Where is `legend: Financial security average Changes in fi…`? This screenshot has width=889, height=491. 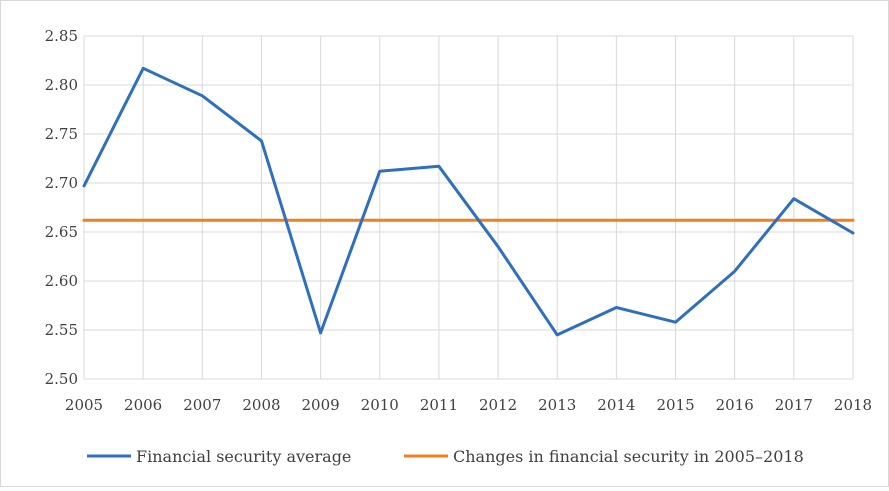
legend: Financial security average Changes in fi… is located at coordinates (445, 456).